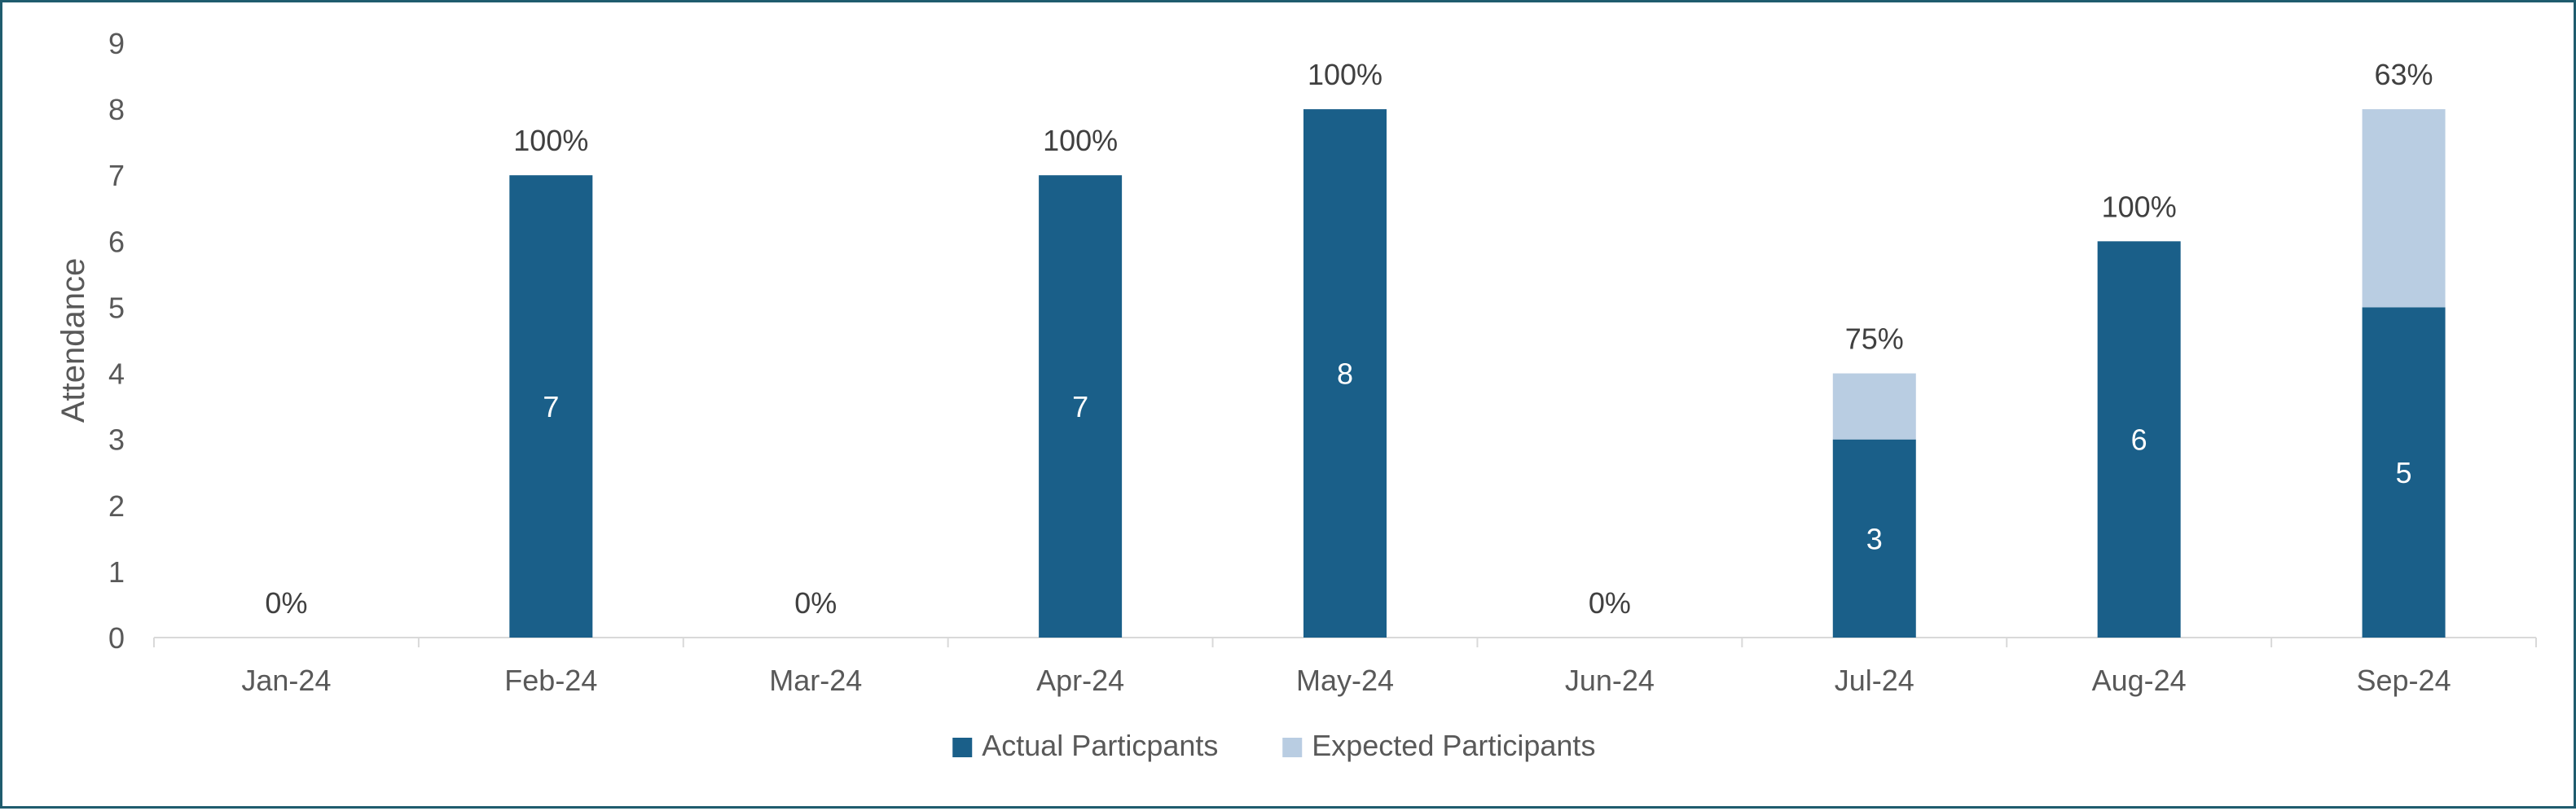  What do you see at coordinates (1874, 339) in the screenshot?
I see `percent-label: 75%` at bounding box center [1874, 339].